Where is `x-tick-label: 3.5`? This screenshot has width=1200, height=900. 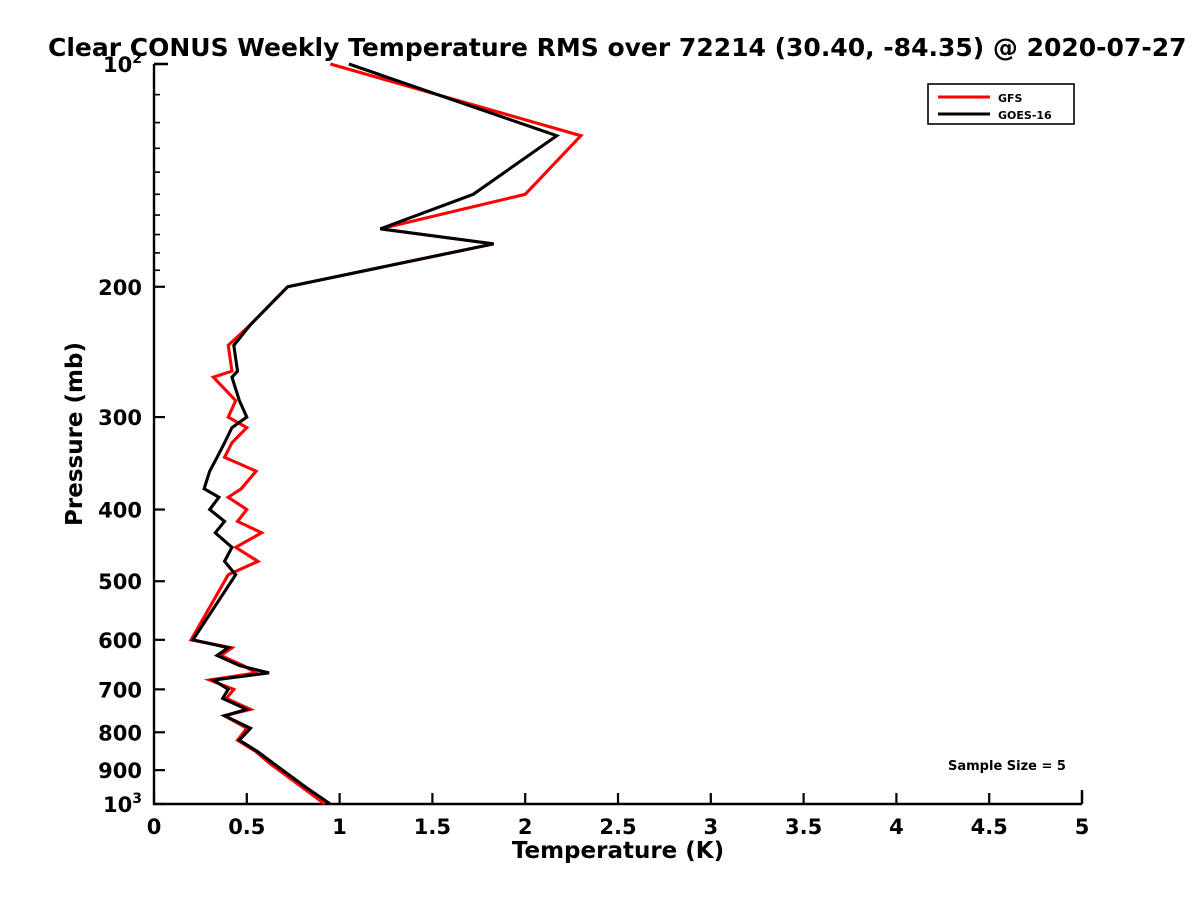 x-tick-label: 3.5 is located at coordinates (803, 827).